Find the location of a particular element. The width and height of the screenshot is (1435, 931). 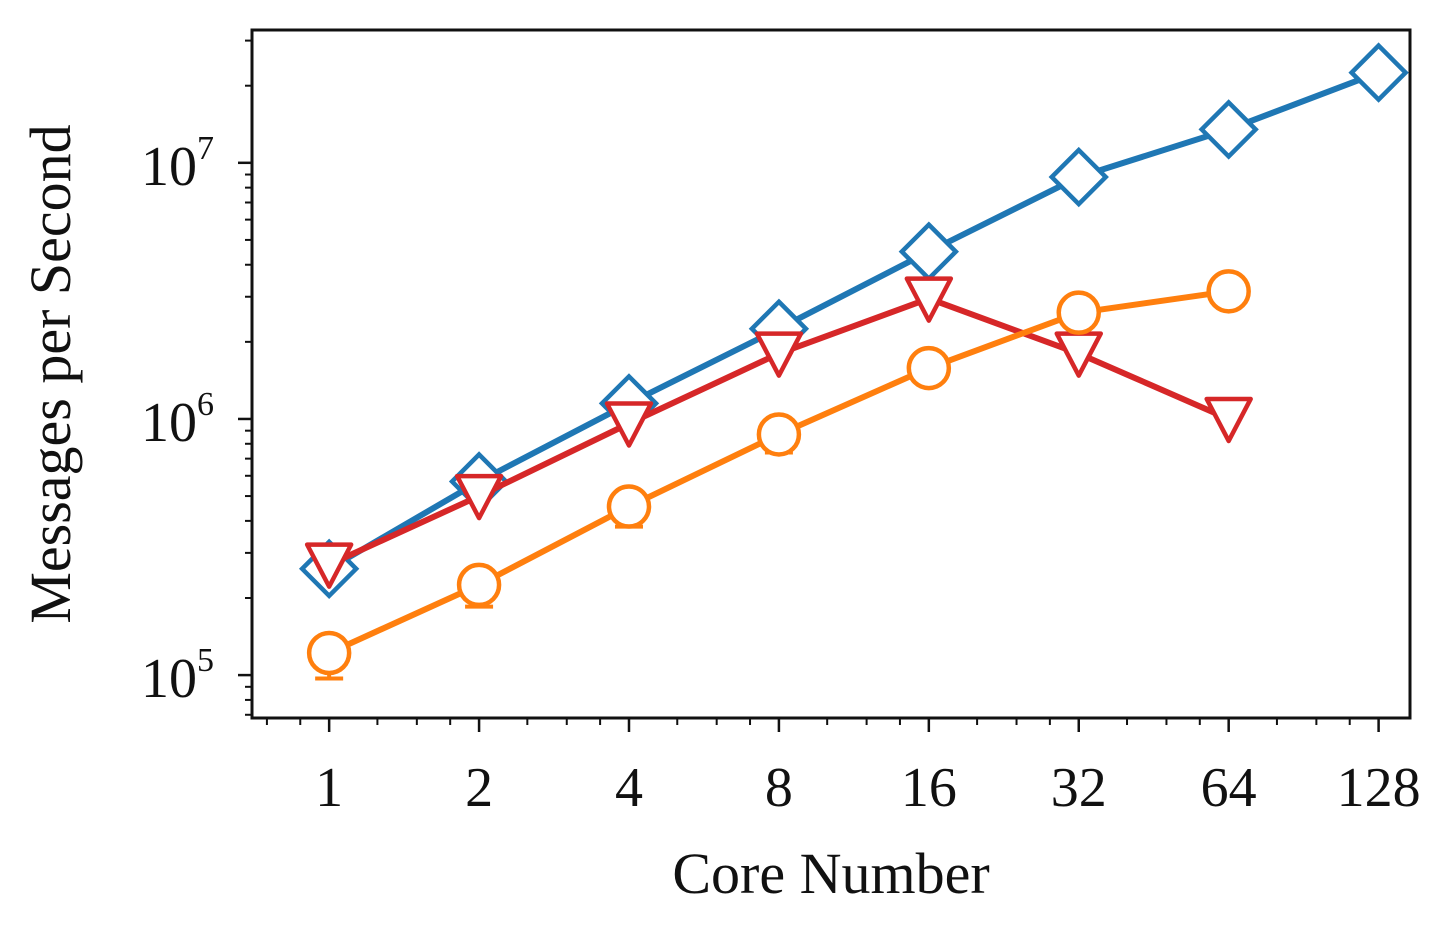

x-tick-label: 16 is located at coordinates (929, 788).